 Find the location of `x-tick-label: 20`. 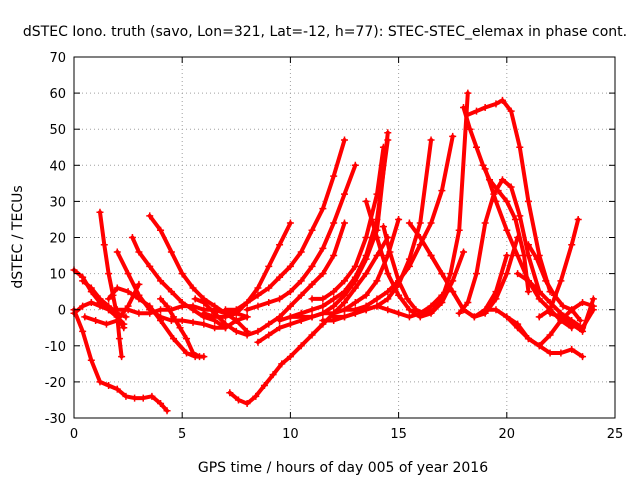

x-tick-label: 20 is located at coordinates (507, 434).